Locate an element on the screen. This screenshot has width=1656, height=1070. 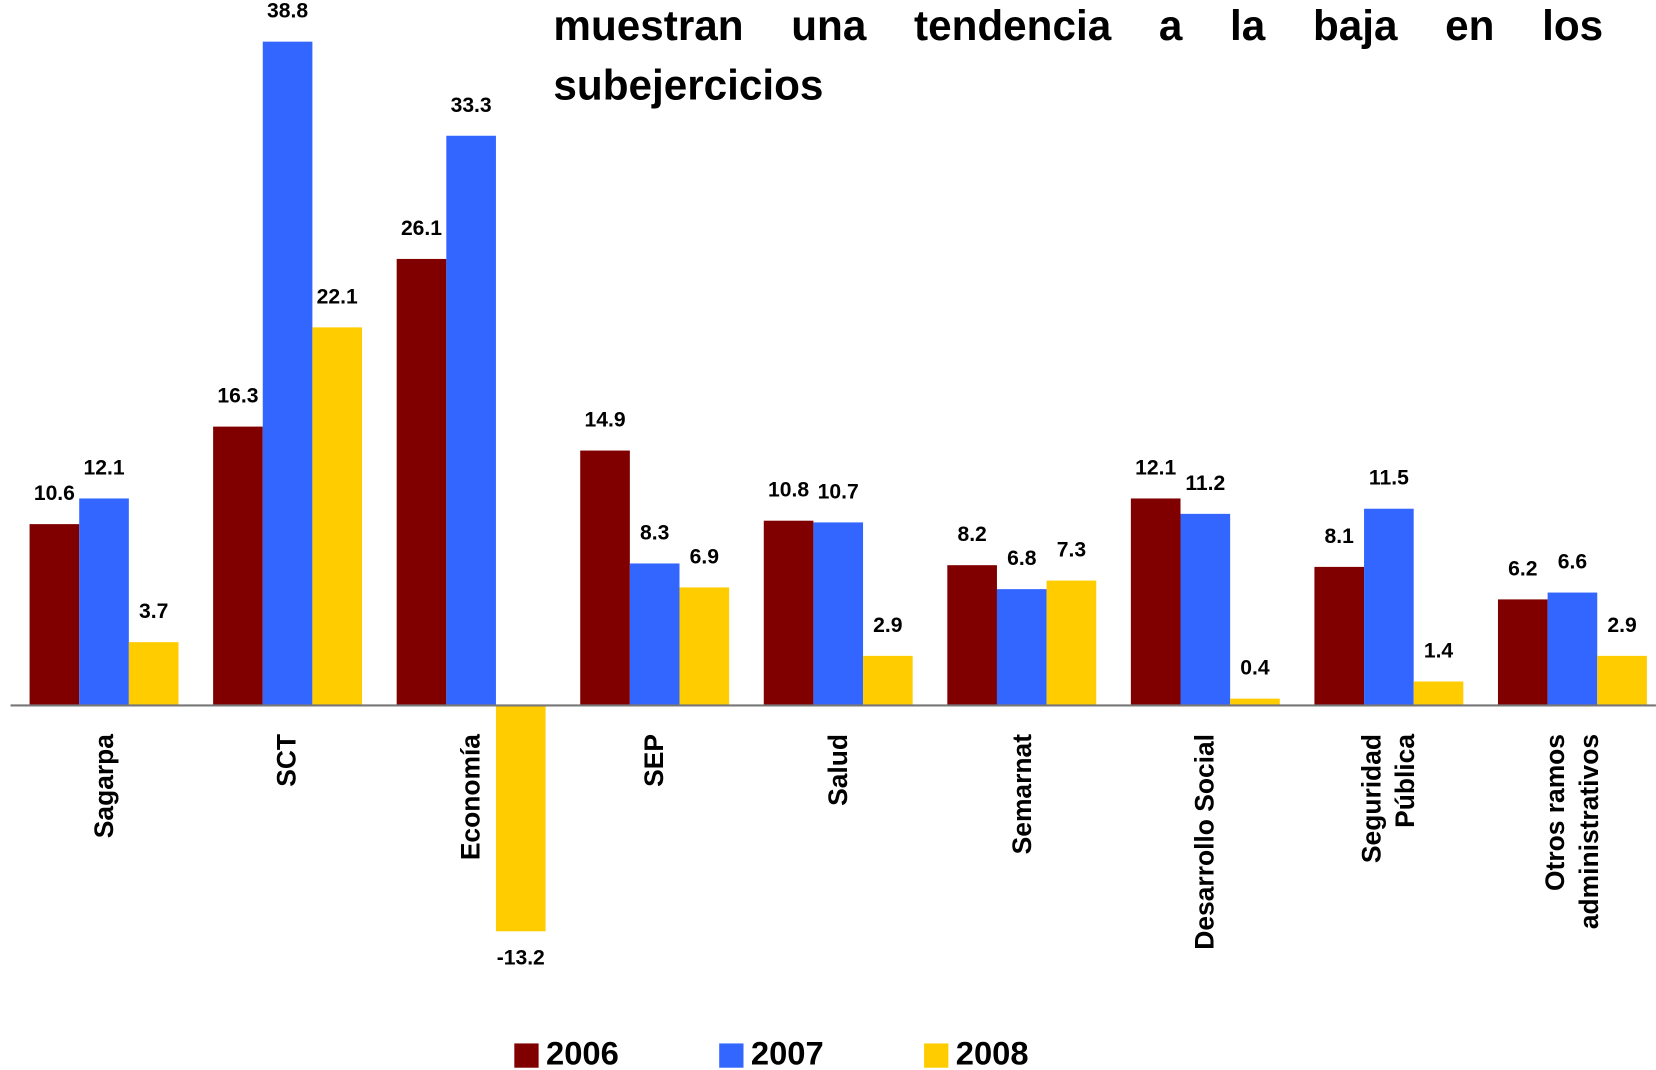
value-label: 22.1 is located at coordinates (337, 296).